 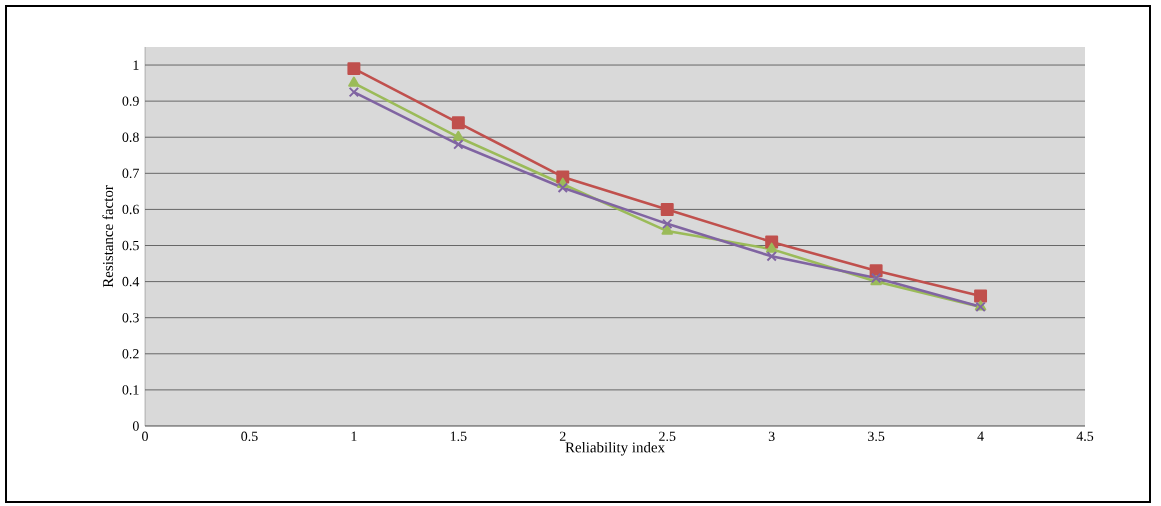 What do you see at coordinates (130, 209) in the screenshot?
I see `y-tick-label: 0.6` at bounding box center [130, 209].